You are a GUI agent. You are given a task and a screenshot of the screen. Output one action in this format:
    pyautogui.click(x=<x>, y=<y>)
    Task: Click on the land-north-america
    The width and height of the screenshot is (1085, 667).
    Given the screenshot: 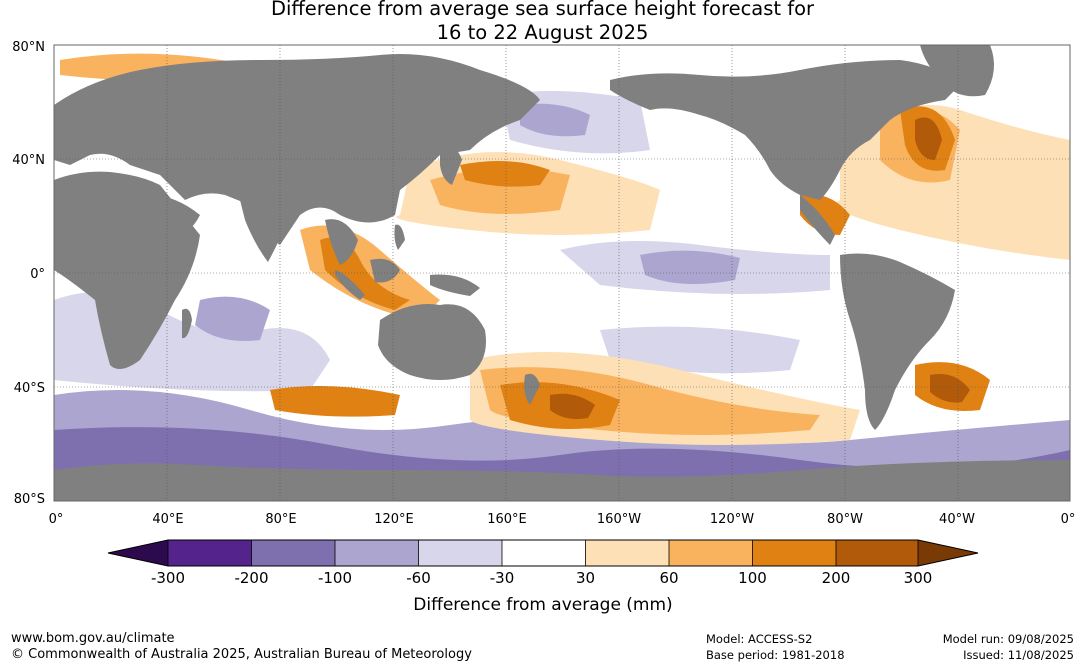 What is the action you would take?
    pyautogui.click(x=785, y=130)
    